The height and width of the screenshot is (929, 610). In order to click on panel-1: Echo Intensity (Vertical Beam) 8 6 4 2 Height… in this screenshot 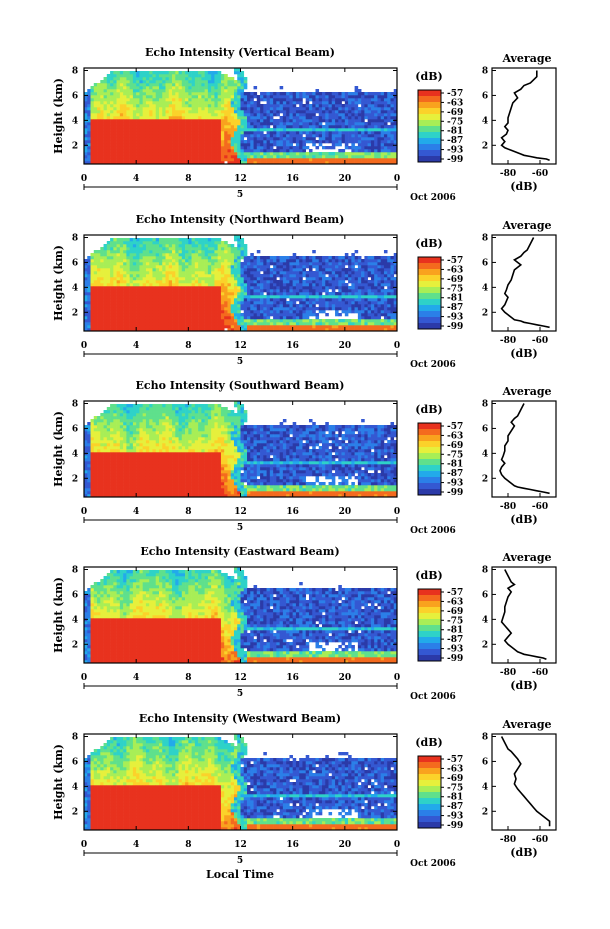, I will do `click(304, 124)`.